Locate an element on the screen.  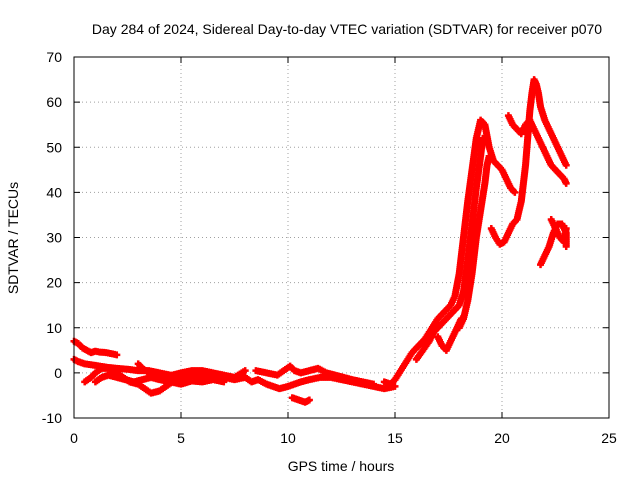
x-tick-labels: 0 5 10 15 20 25 is located at coordinates (343, 438).